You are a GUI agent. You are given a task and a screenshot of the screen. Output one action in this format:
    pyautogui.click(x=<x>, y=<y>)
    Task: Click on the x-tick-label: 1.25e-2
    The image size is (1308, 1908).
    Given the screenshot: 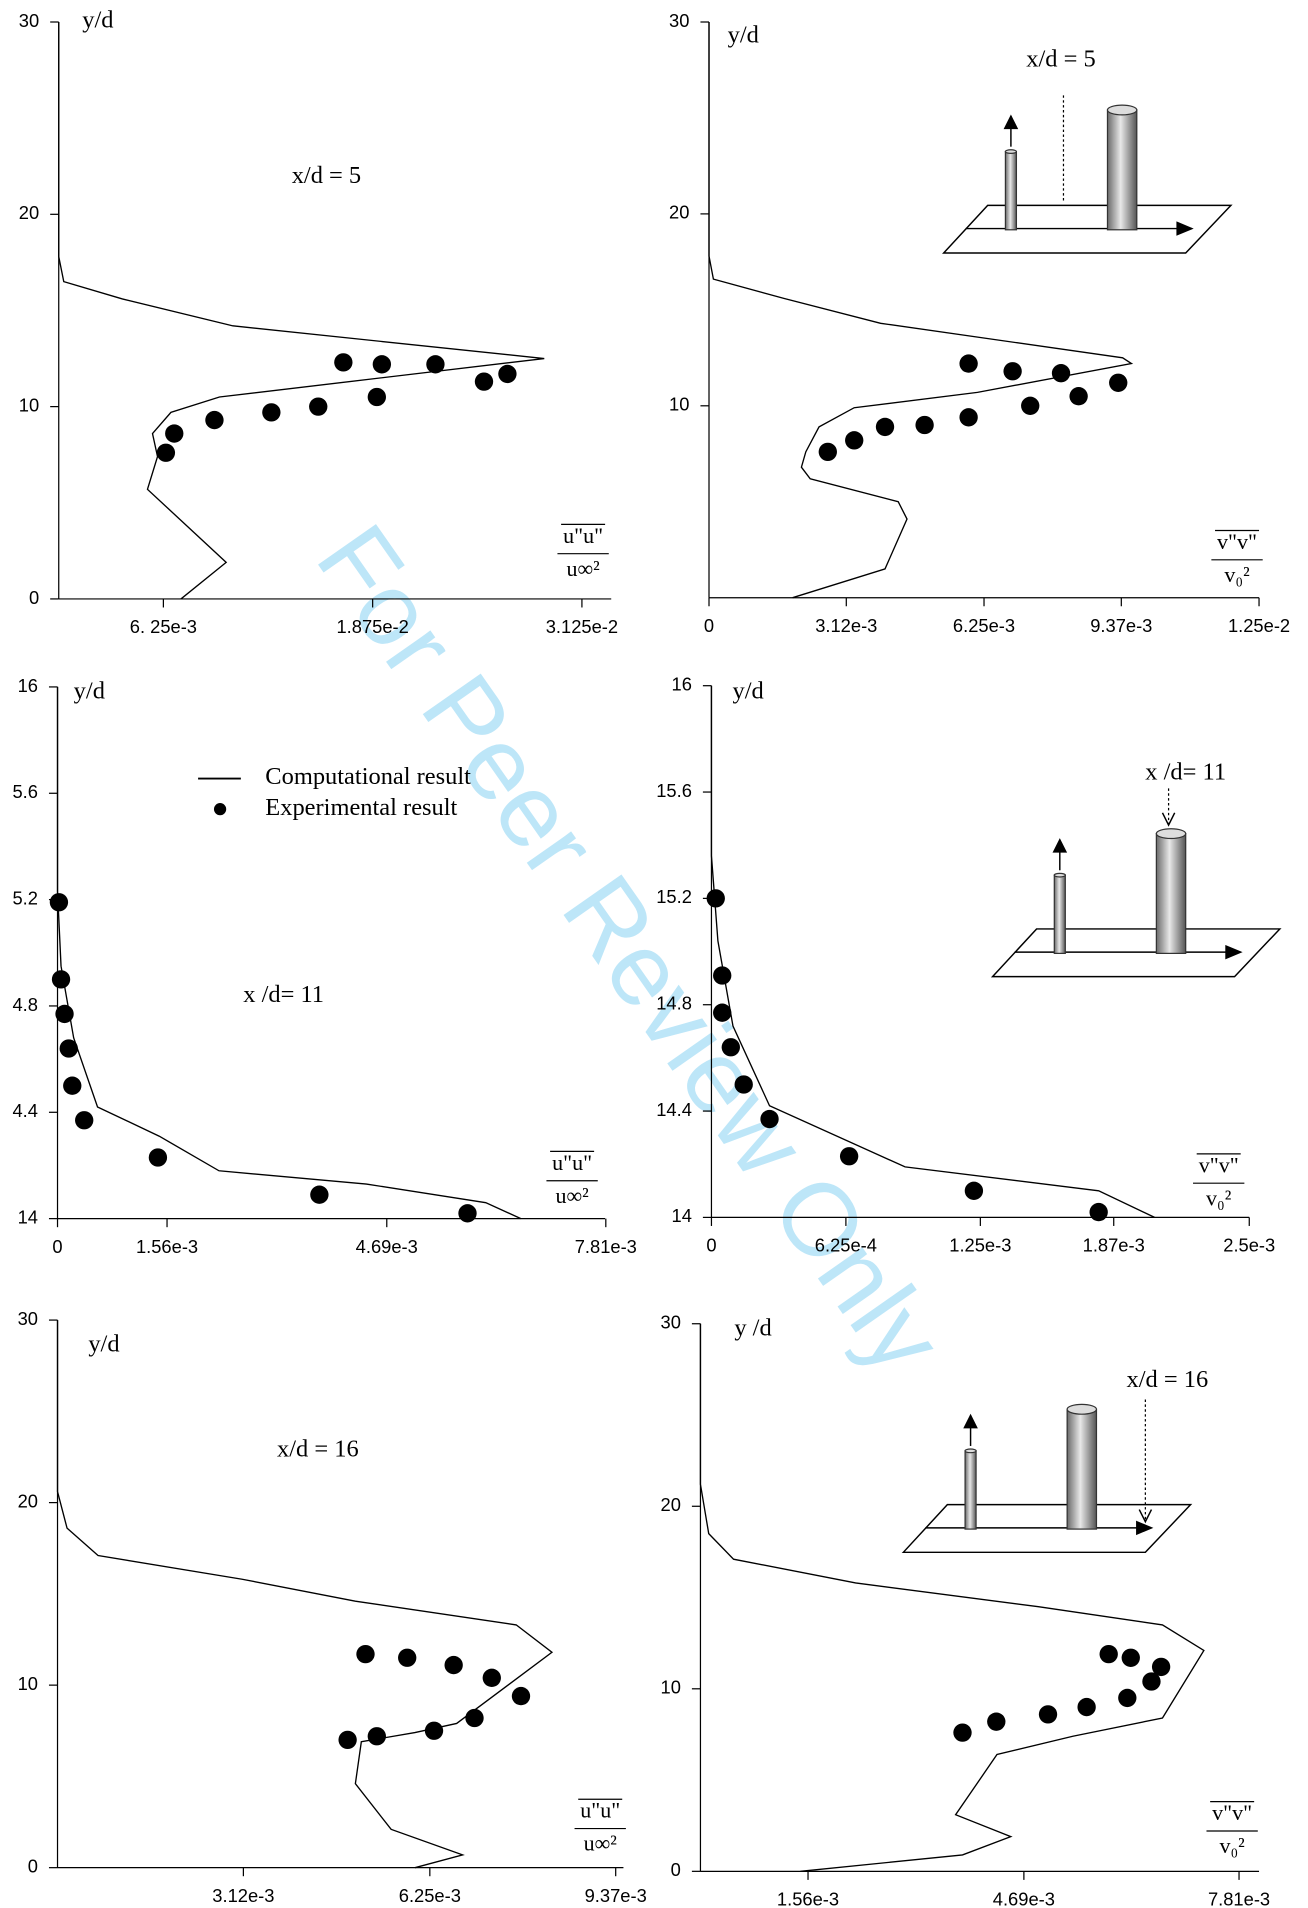 What is the action you would take?
    pyautogui.click(x=1259, y=625)
    